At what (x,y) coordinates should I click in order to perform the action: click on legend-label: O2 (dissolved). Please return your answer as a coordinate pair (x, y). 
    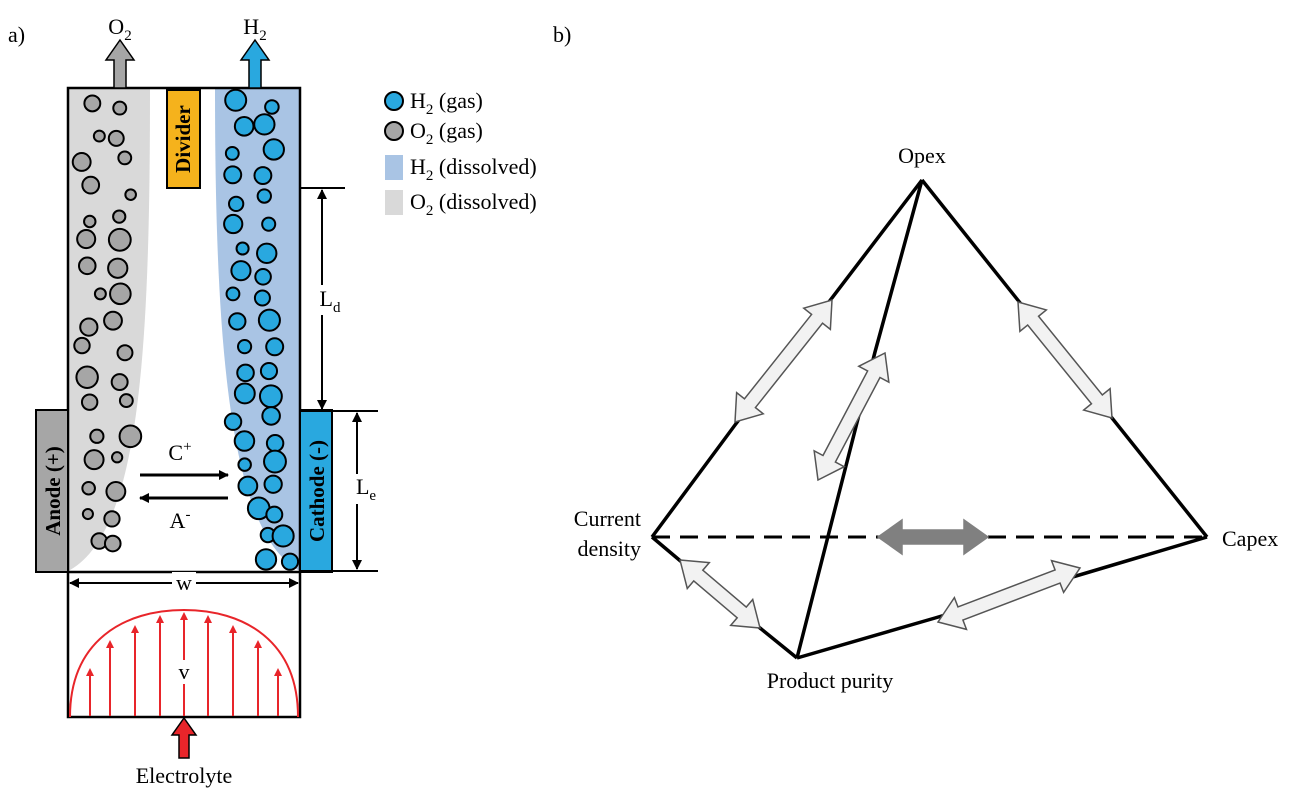
    Looking at the image, I should click on (473, 204).